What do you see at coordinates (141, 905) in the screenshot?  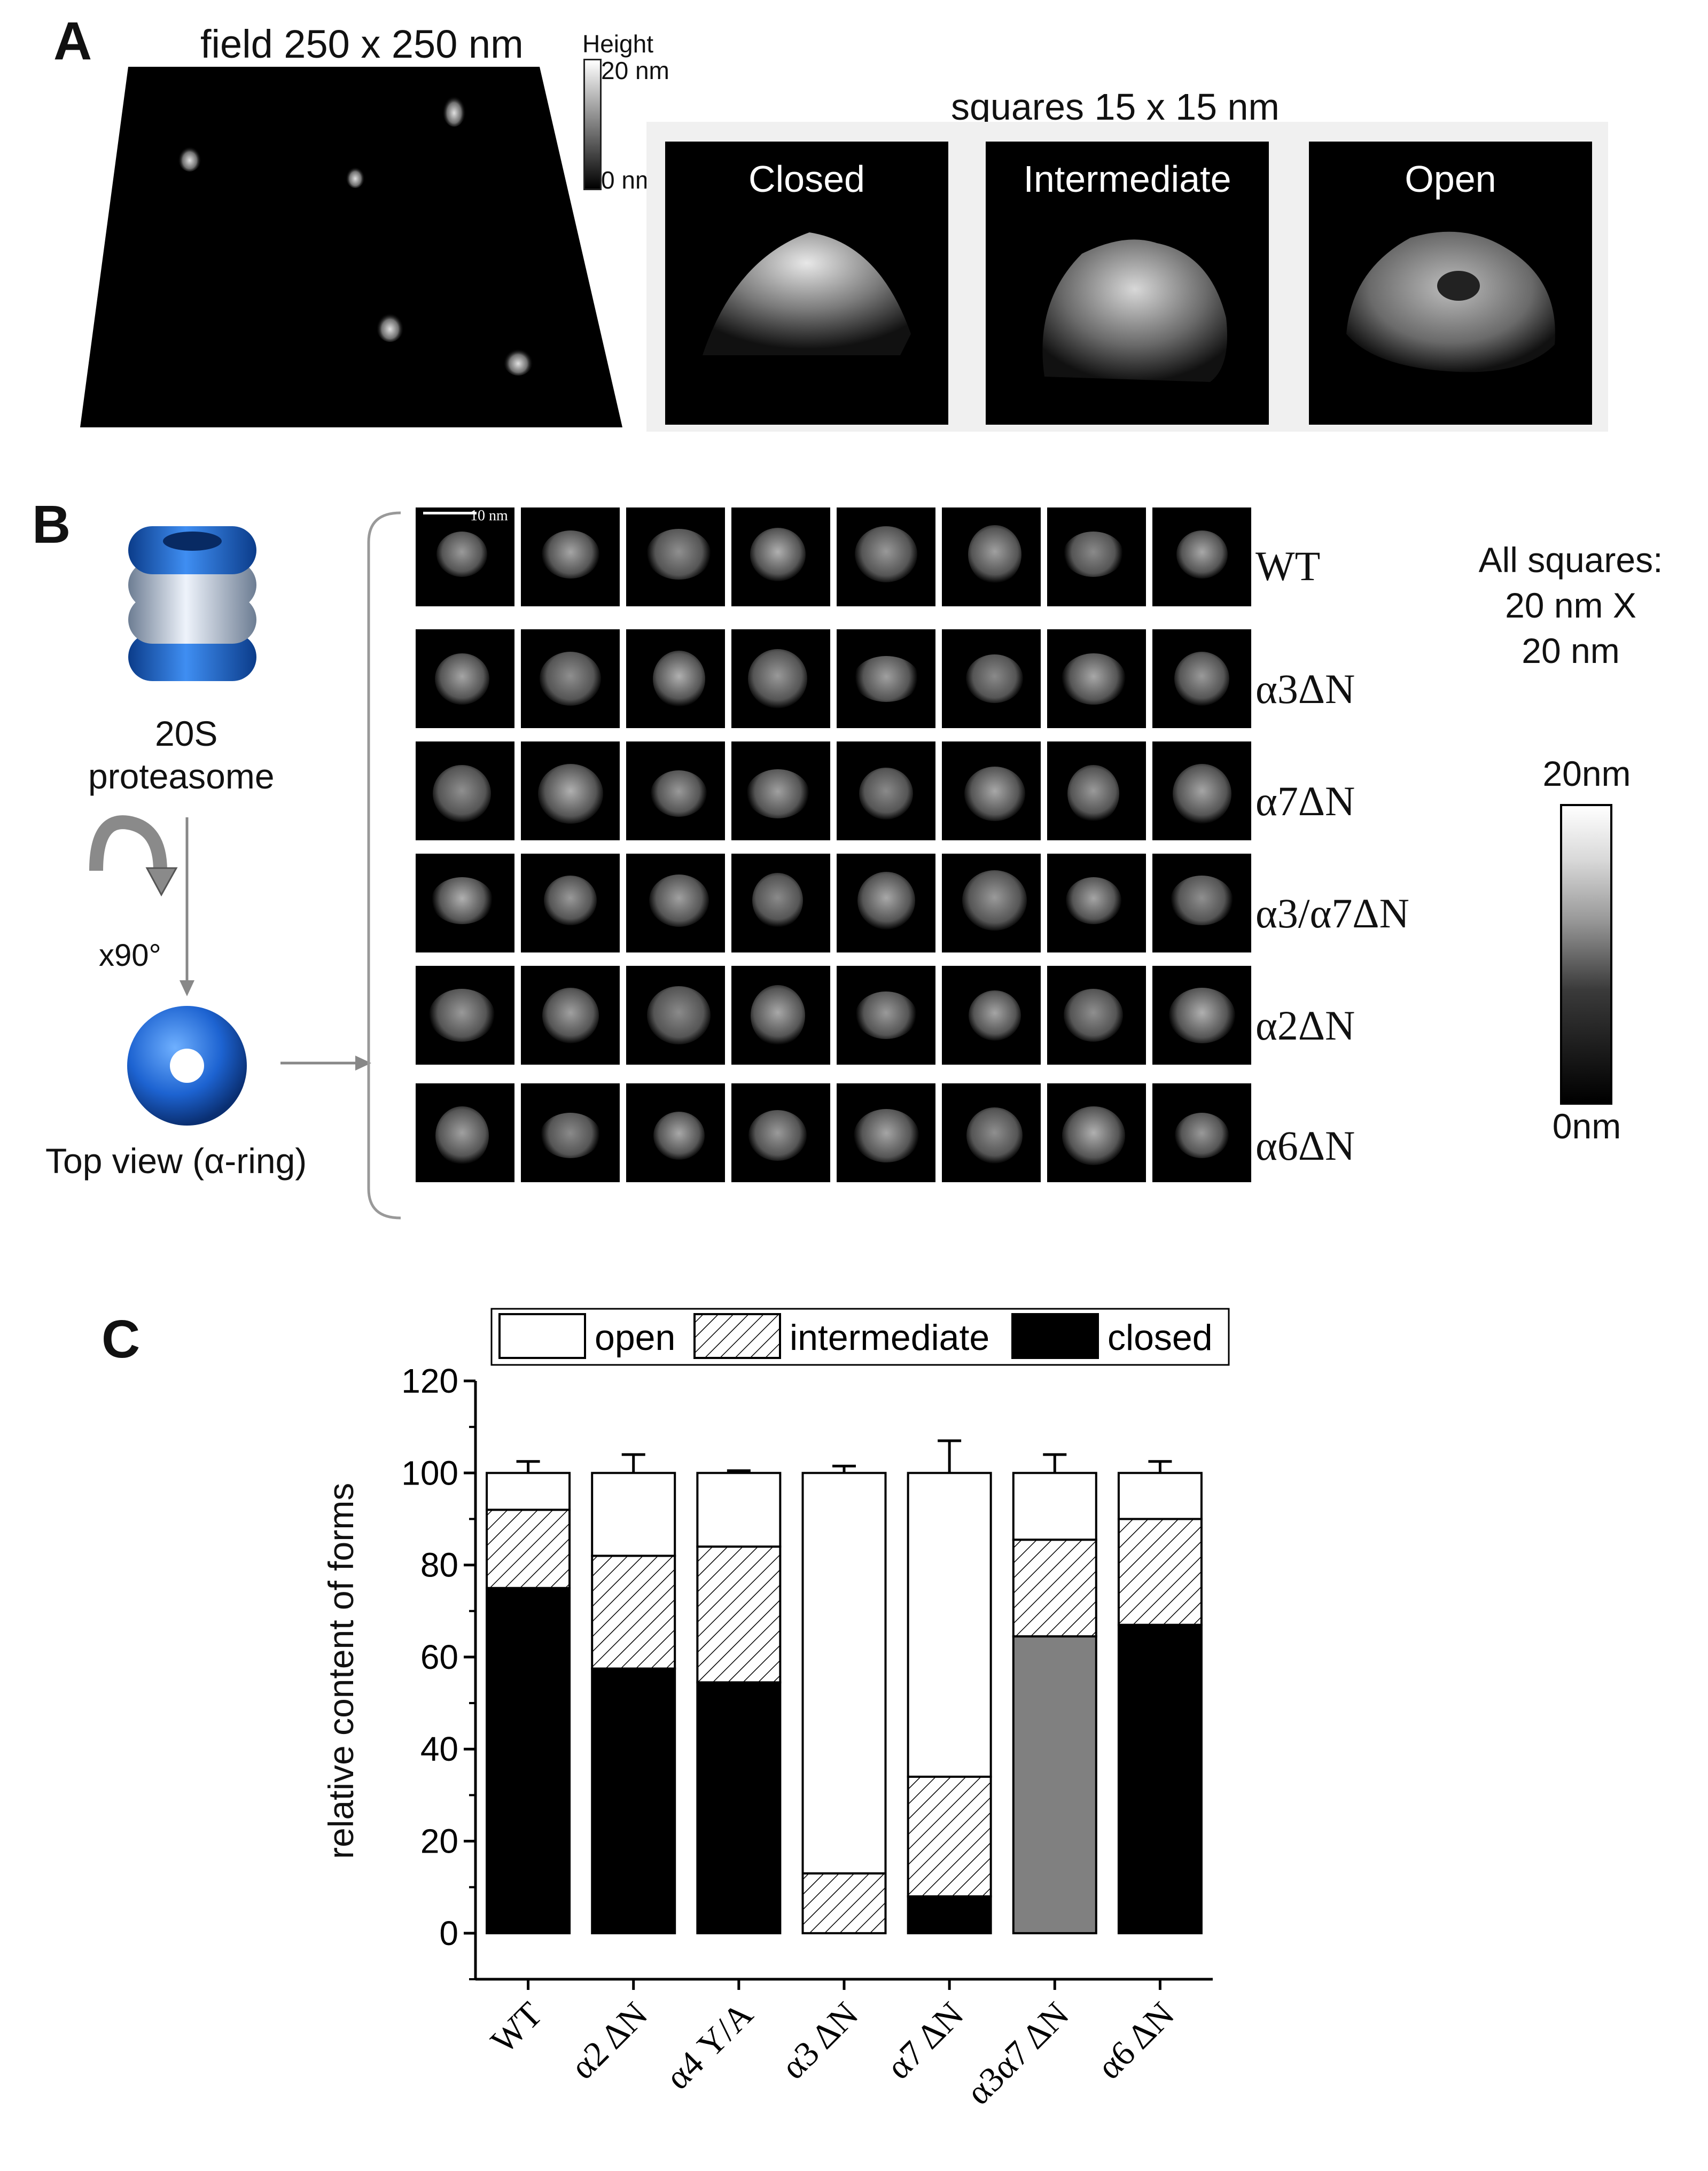 I see `rotation-arrows` at bounding box center [141, 905].